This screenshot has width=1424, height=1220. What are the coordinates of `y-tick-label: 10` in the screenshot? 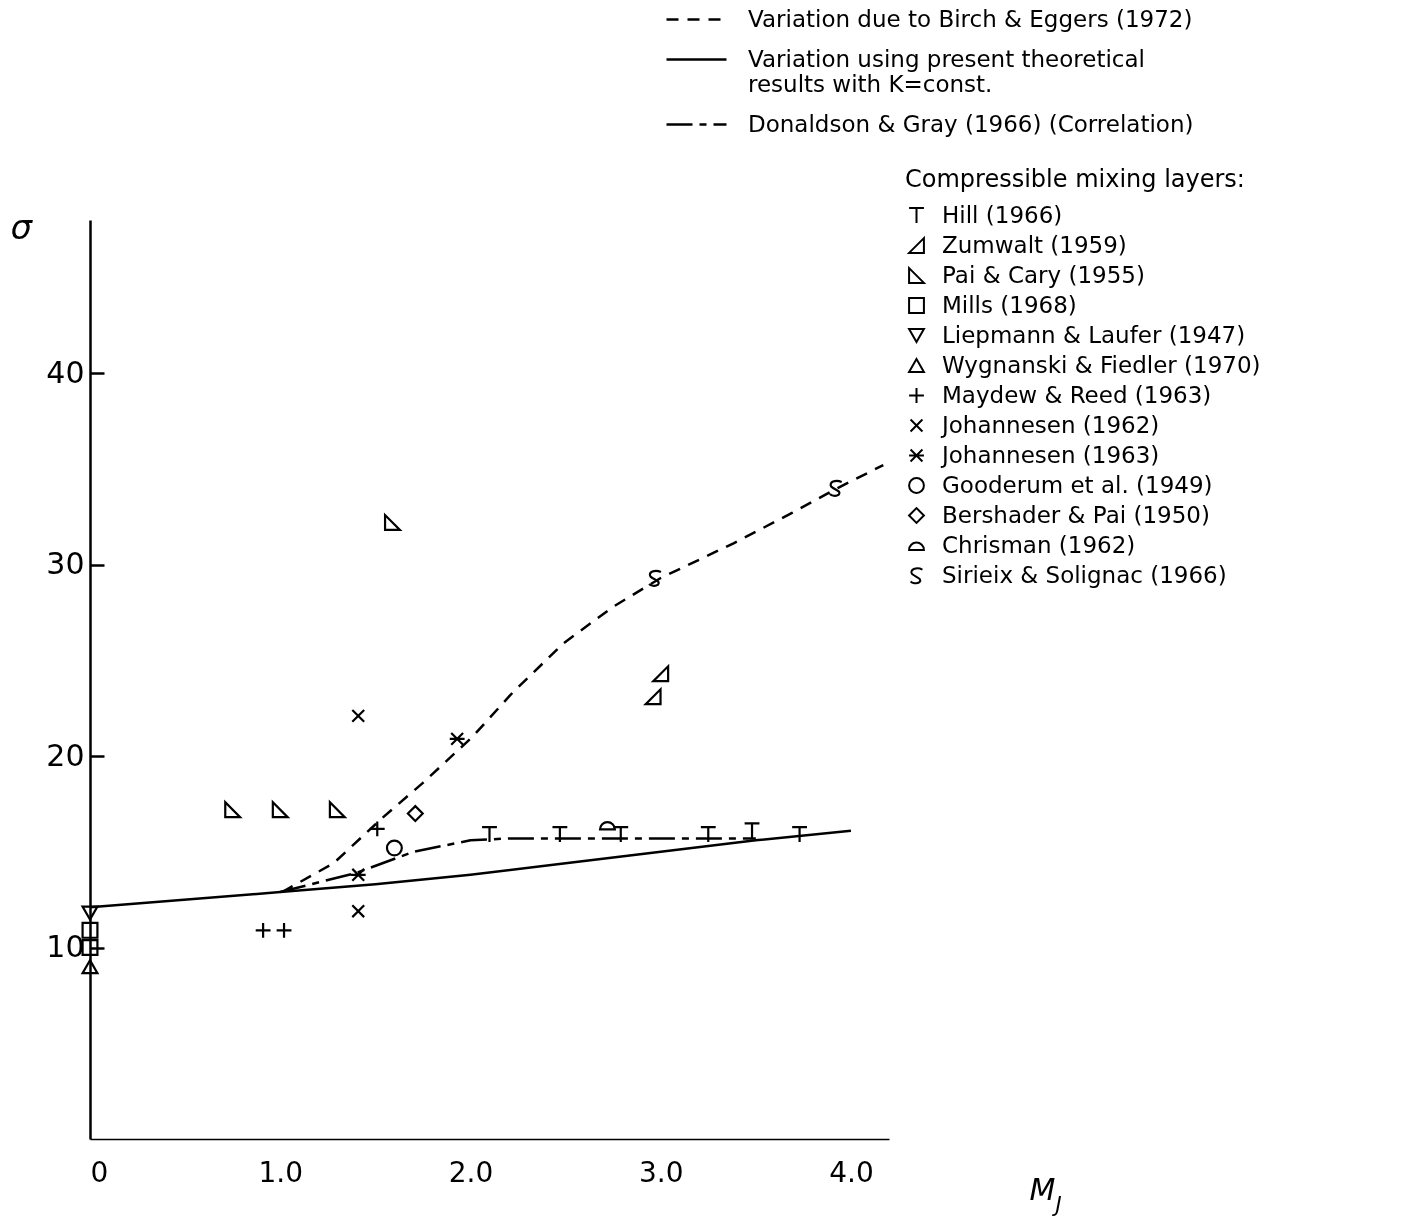 It's located at (65, 947).